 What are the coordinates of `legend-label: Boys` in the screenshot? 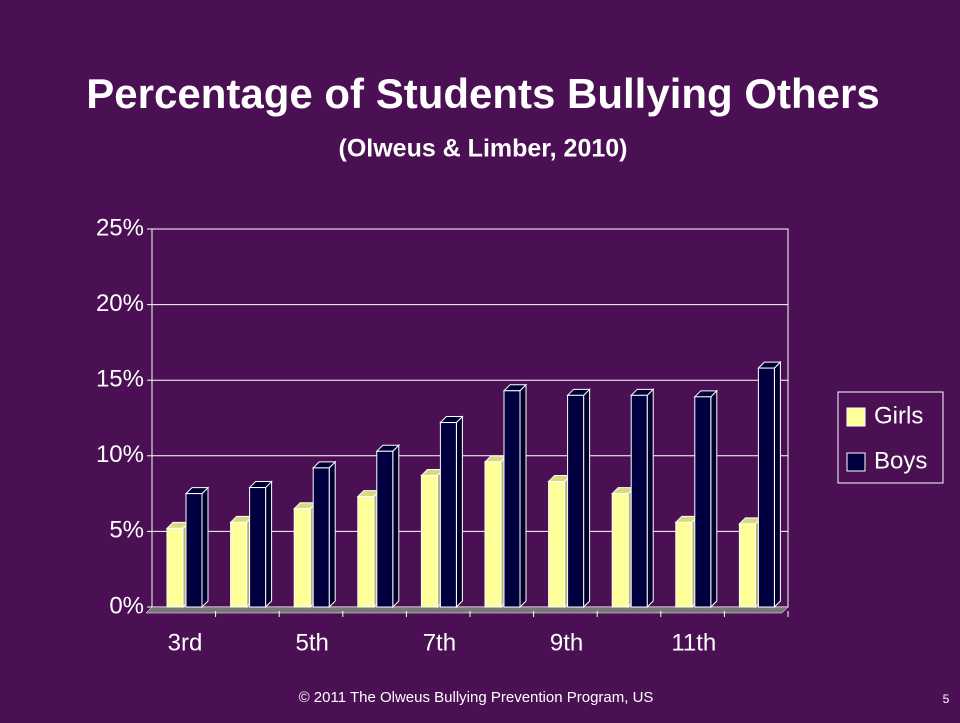 It's located at (900, 460).